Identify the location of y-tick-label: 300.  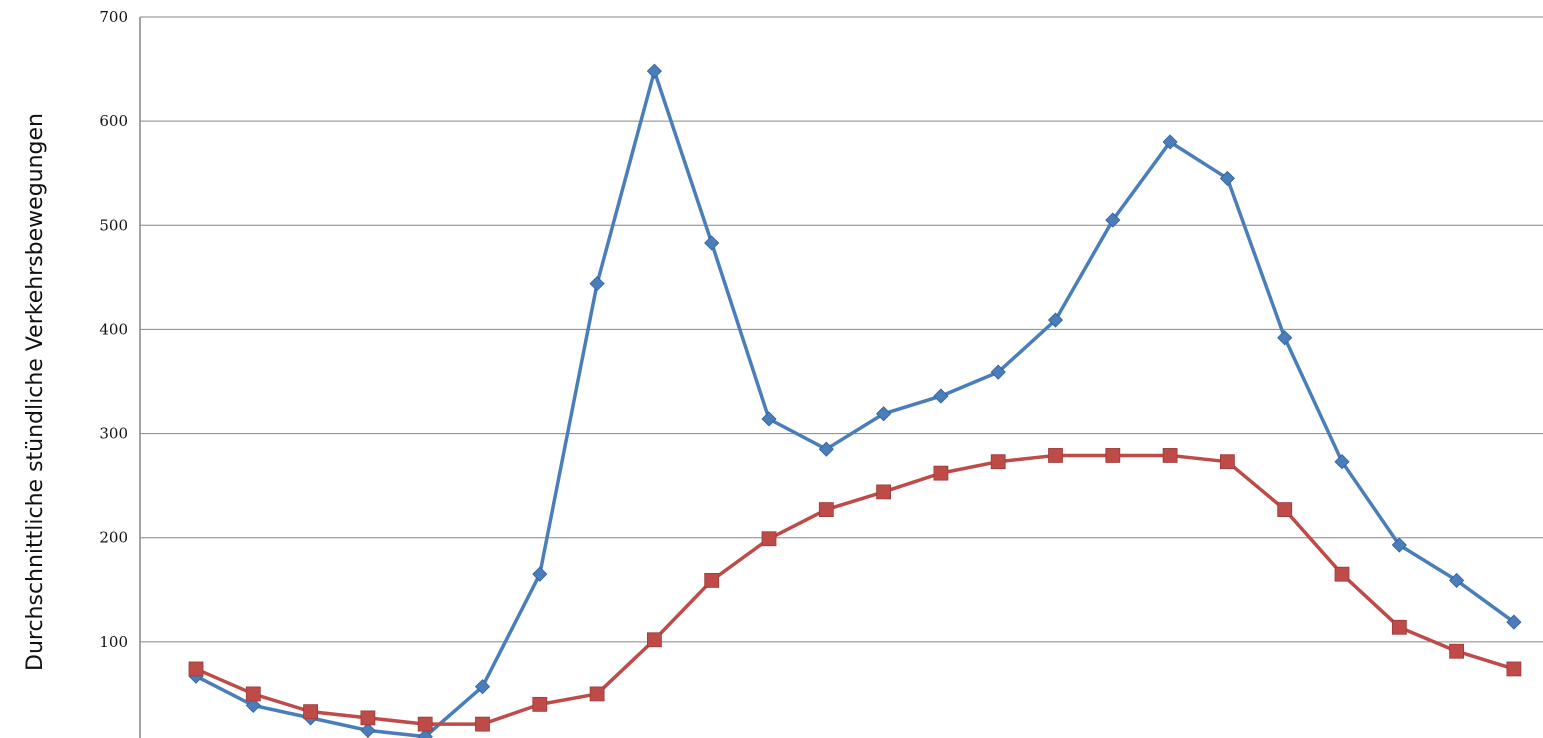
(113, 434).